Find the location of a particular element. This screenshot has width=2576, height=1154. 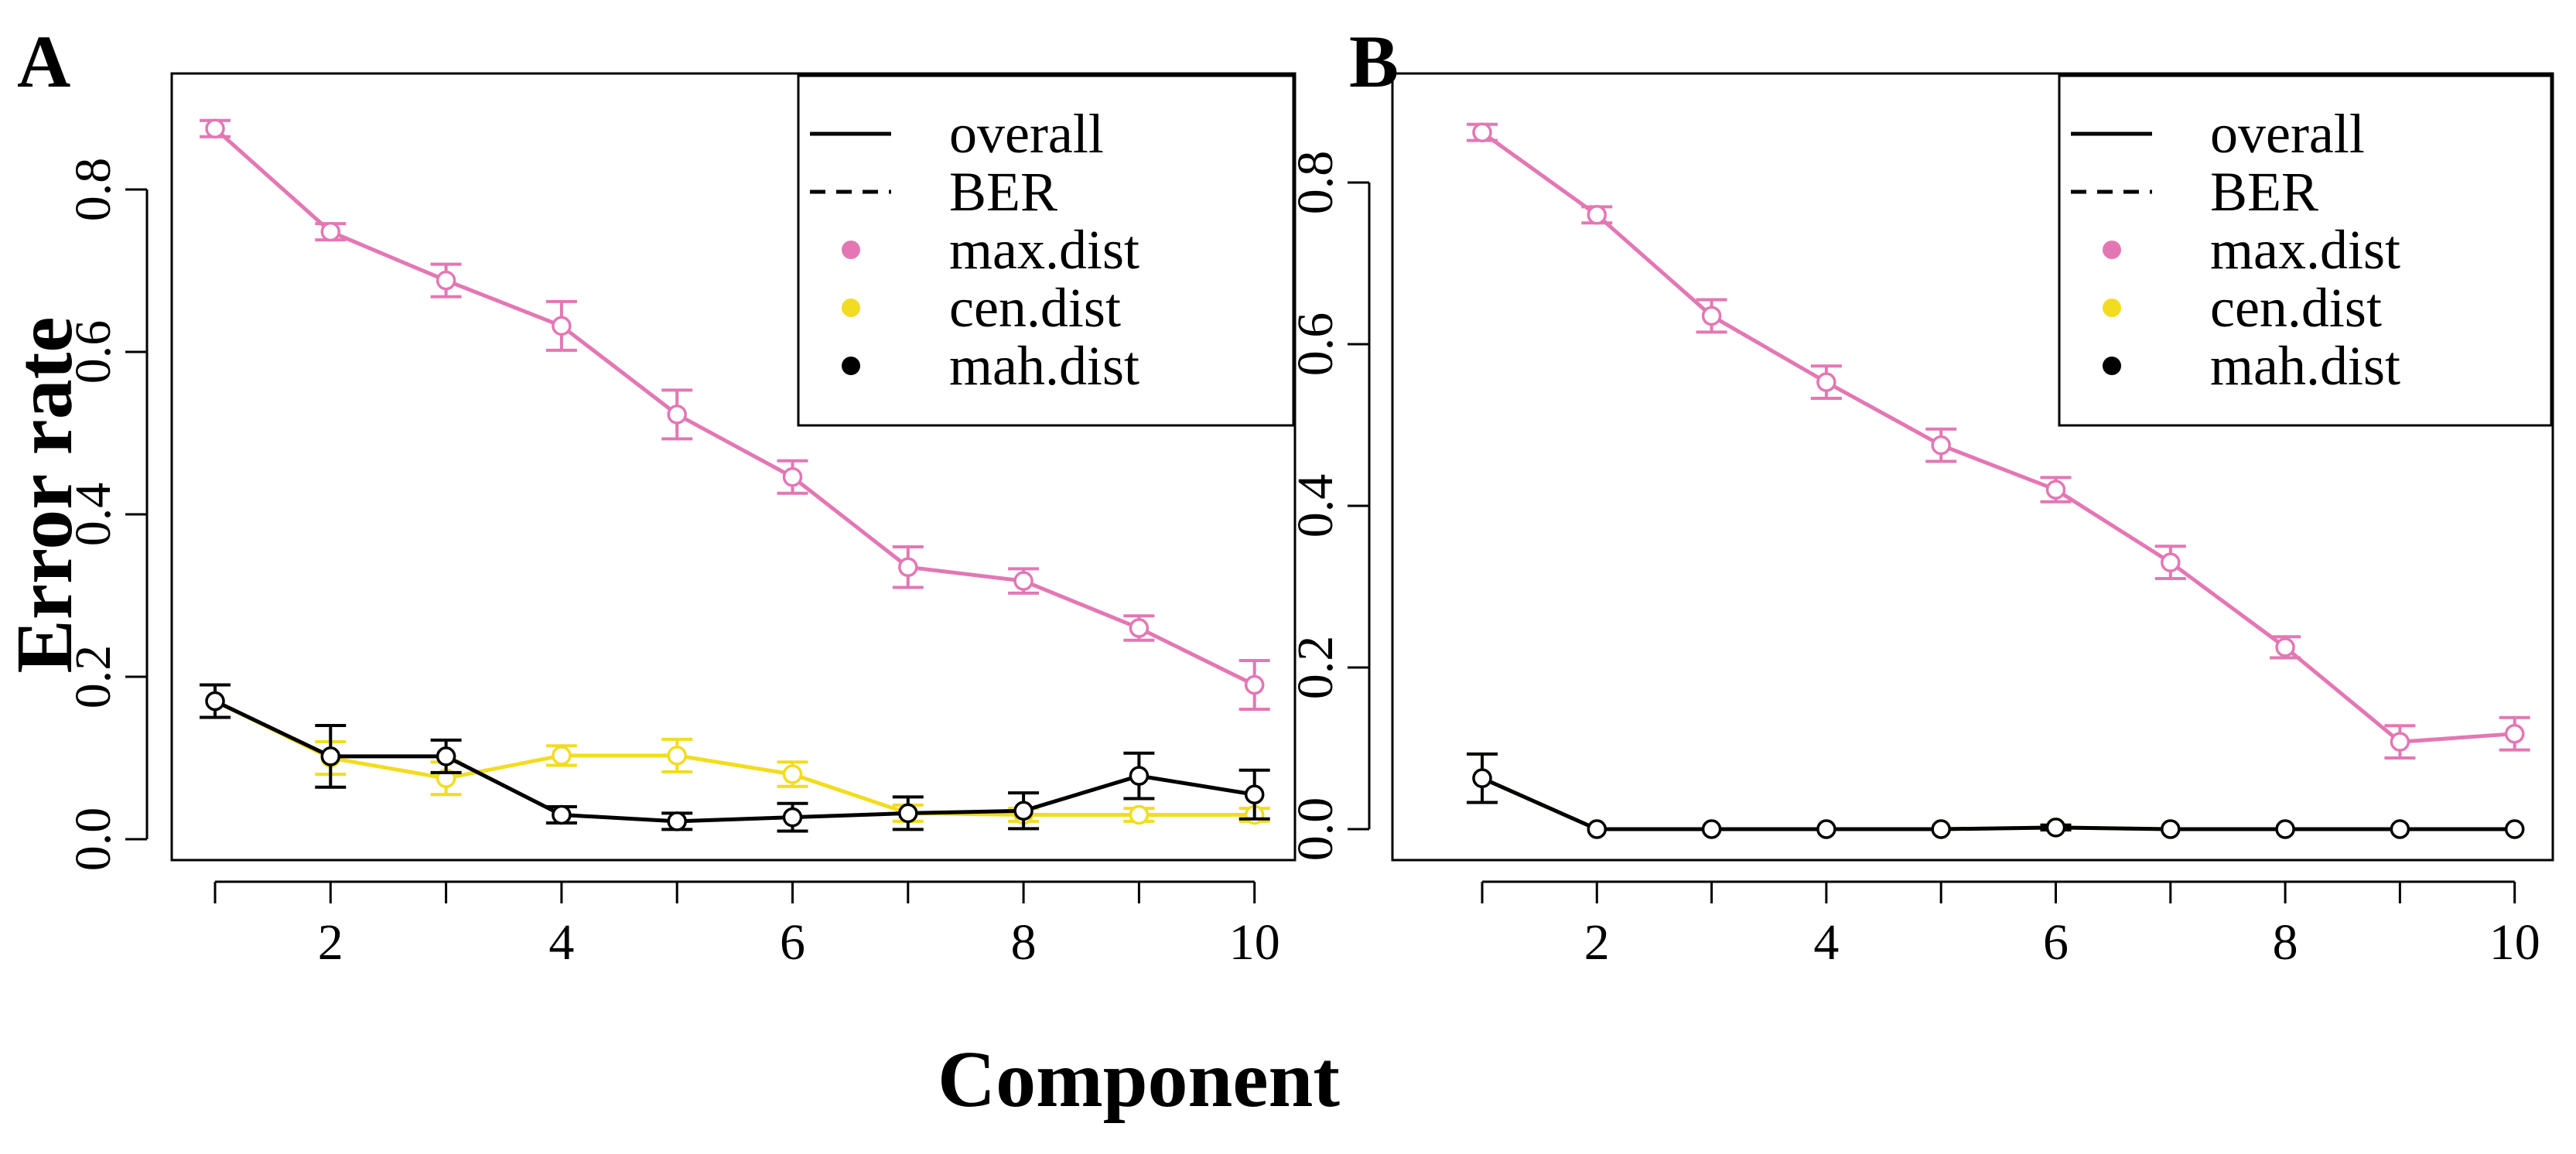

panel-a-legend-max-dist-label: max.dist is located at coordinates (1044, 250).